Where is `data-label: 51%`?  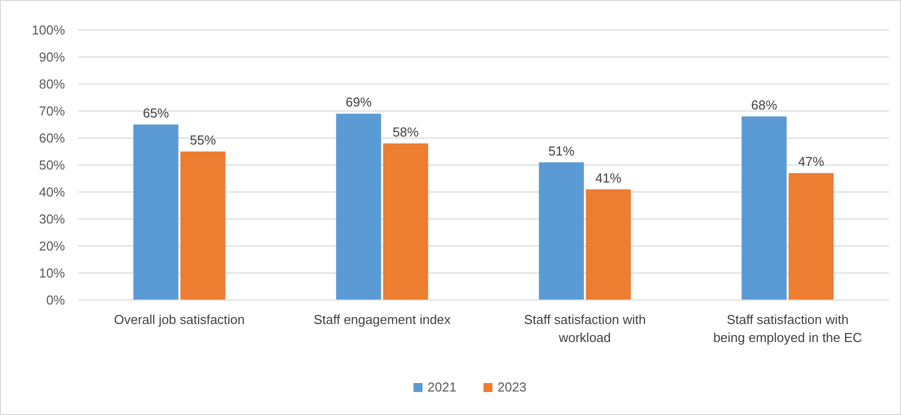
data-label: 51% is located at coordinates (561, 150).